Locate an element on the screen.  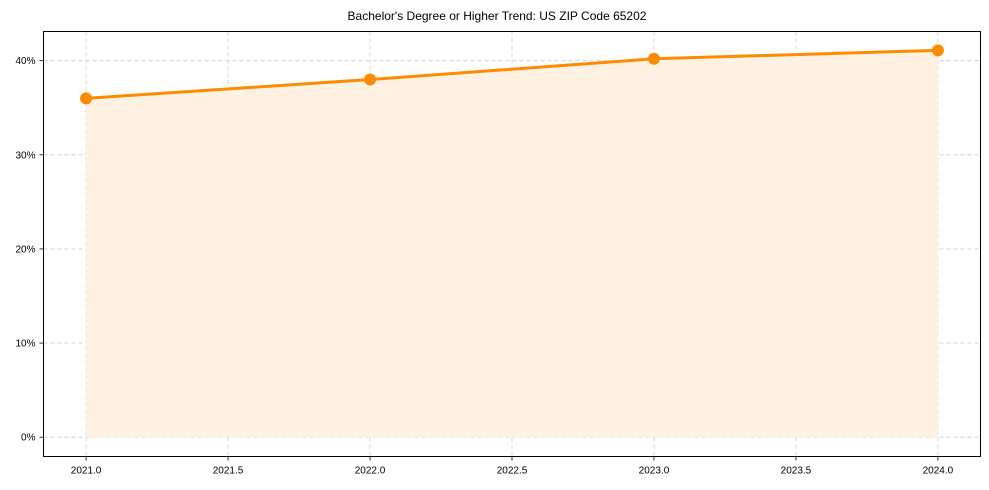
x-tick-label: 2021.0 is located at coordinates (86, 471).